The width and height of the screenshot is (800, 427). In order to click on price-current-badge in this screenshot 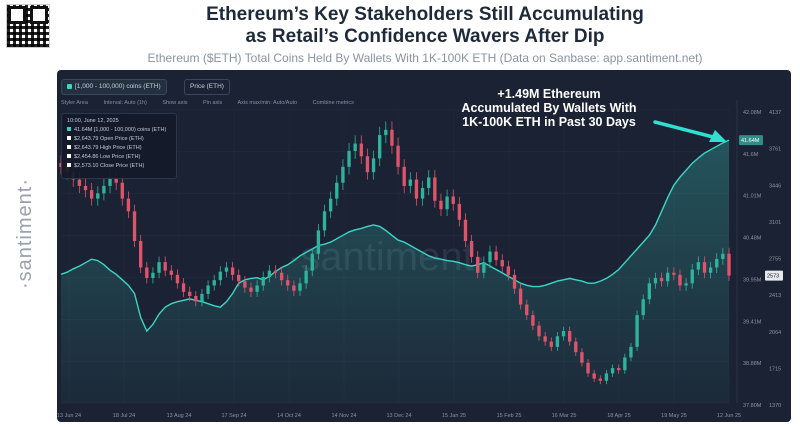, I will do `click(774, 275)`.